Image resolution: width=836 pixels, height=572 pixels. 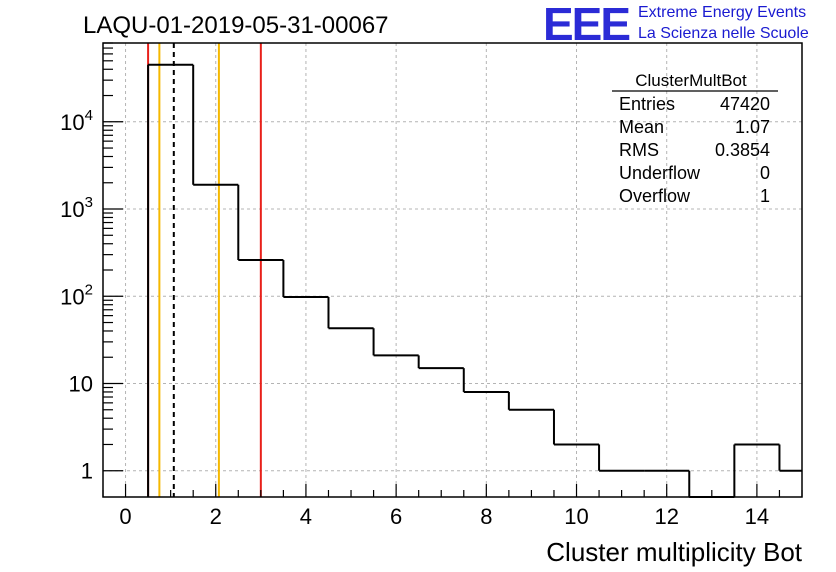 I want to click on stats-row-label: Overflow, so click(x=655, y=196).